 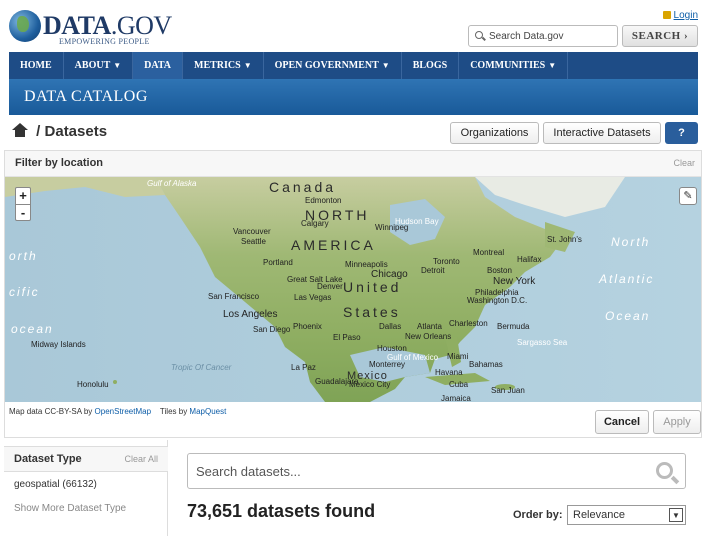 I want to click on label-pacific-left: cific, so click(x=24, y=292).